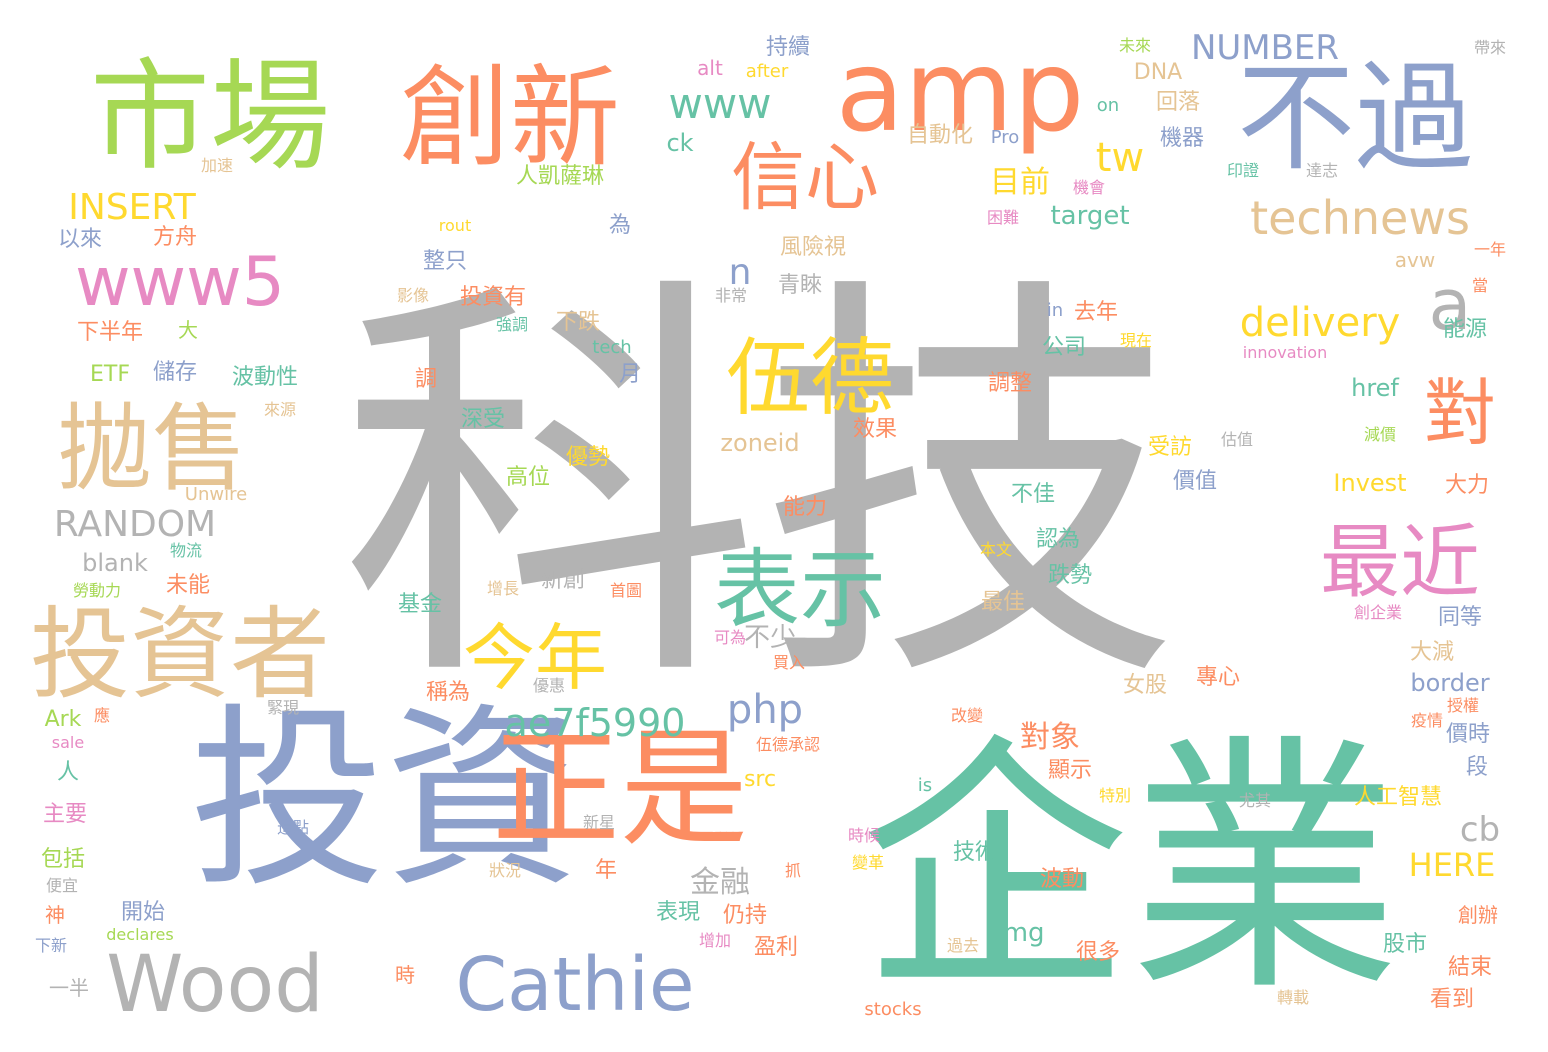 Image resolution: width=1548 pixels, height=1052 pixels. I want to click on word-cloud-term: technews, so click(1360, 218).